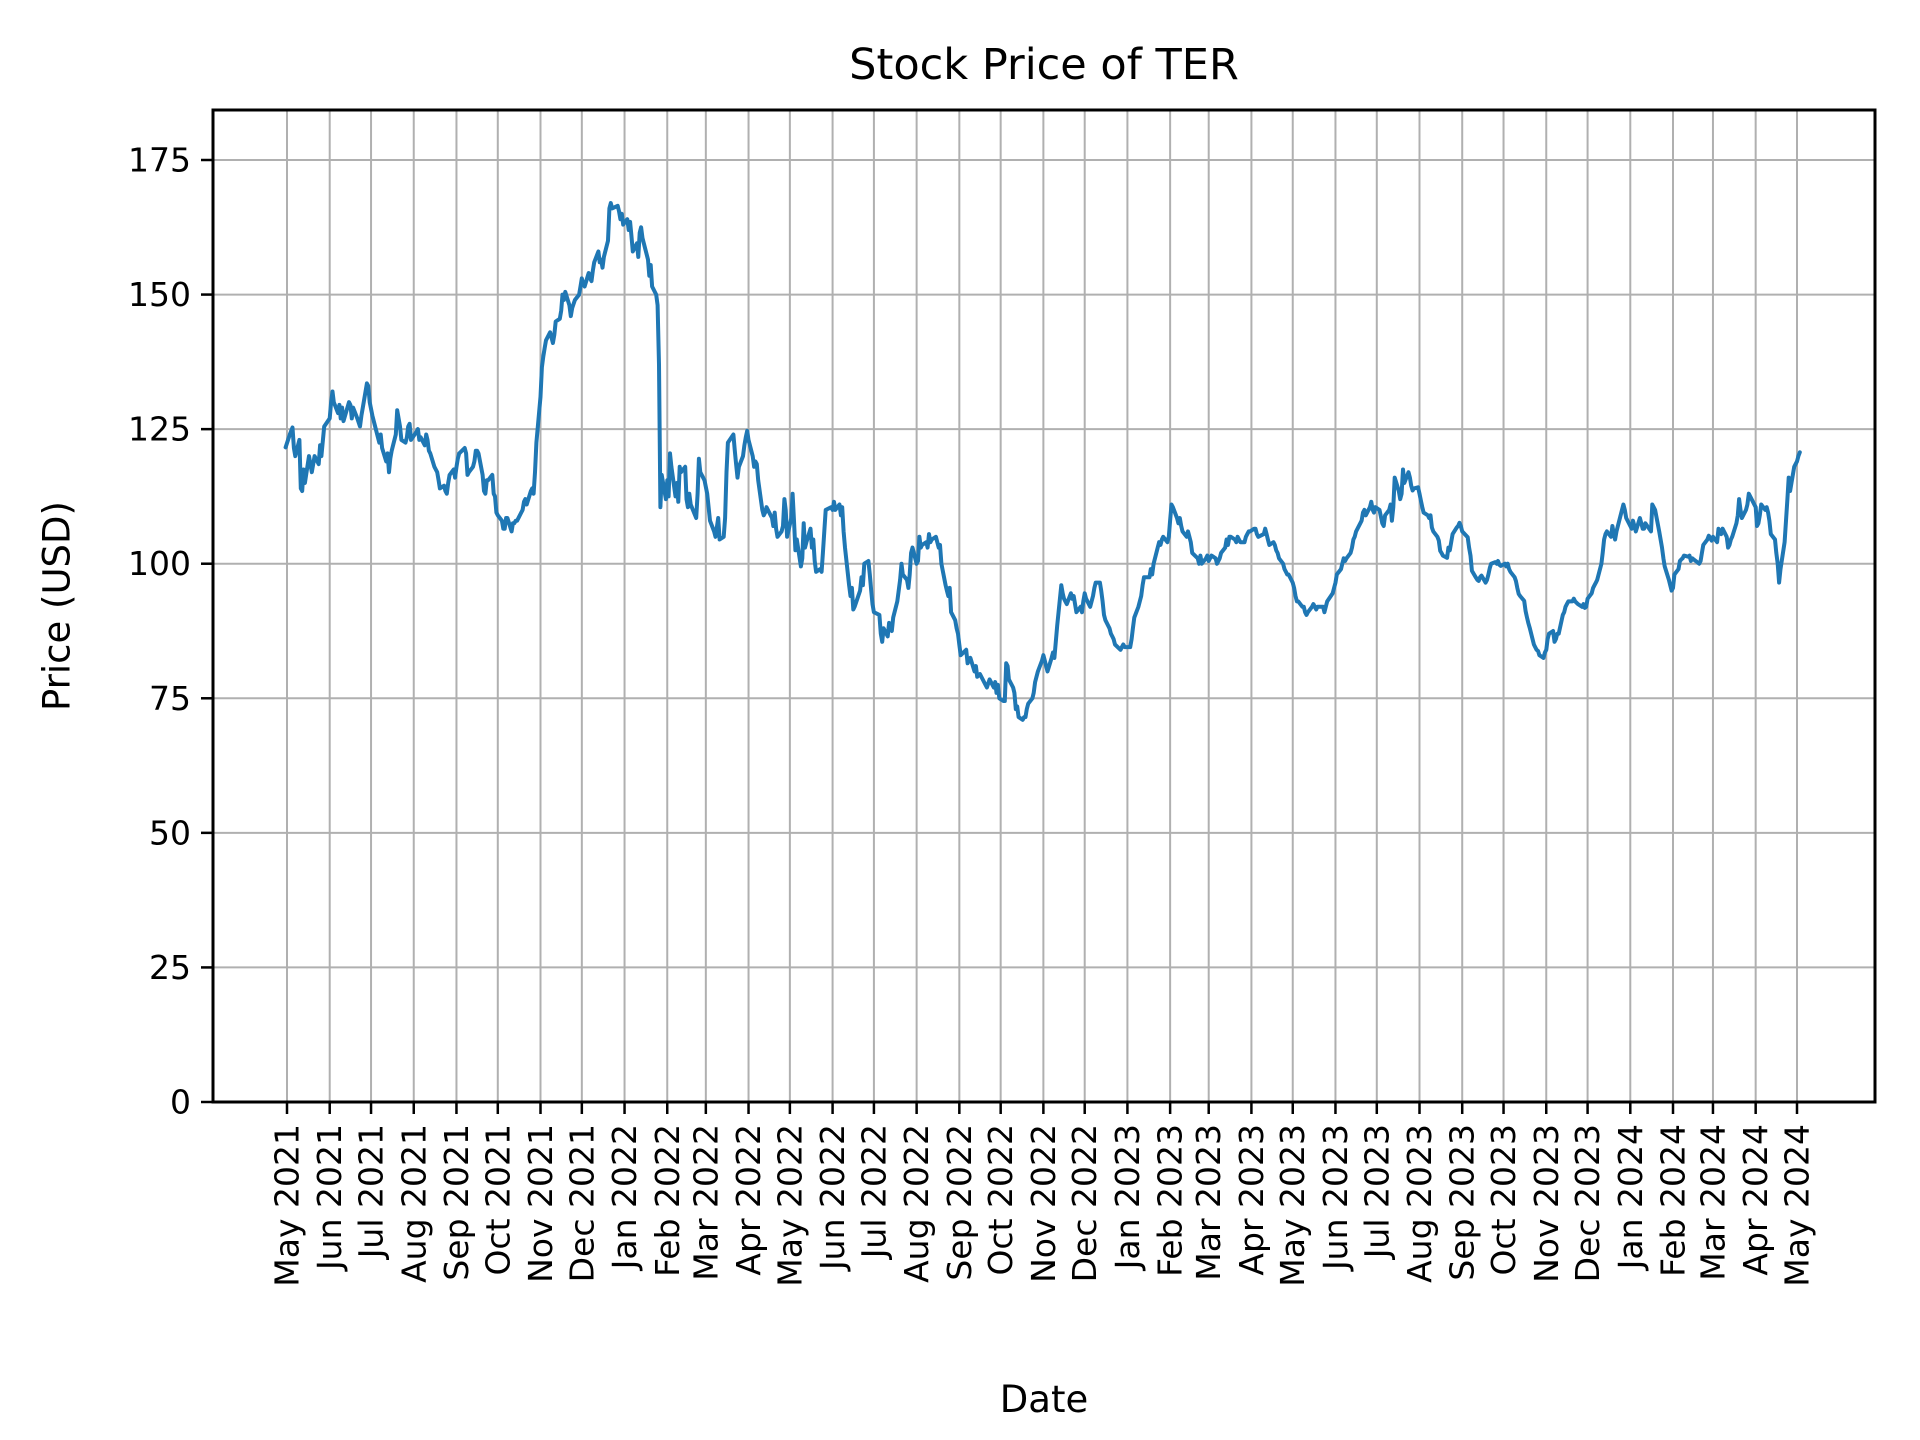 This screenshot has height=1440, width=1920. What do you see at coordinates (170, 832) in the screenshot?
I see `y-tick-label: 50` at bounding box center [170, 832].